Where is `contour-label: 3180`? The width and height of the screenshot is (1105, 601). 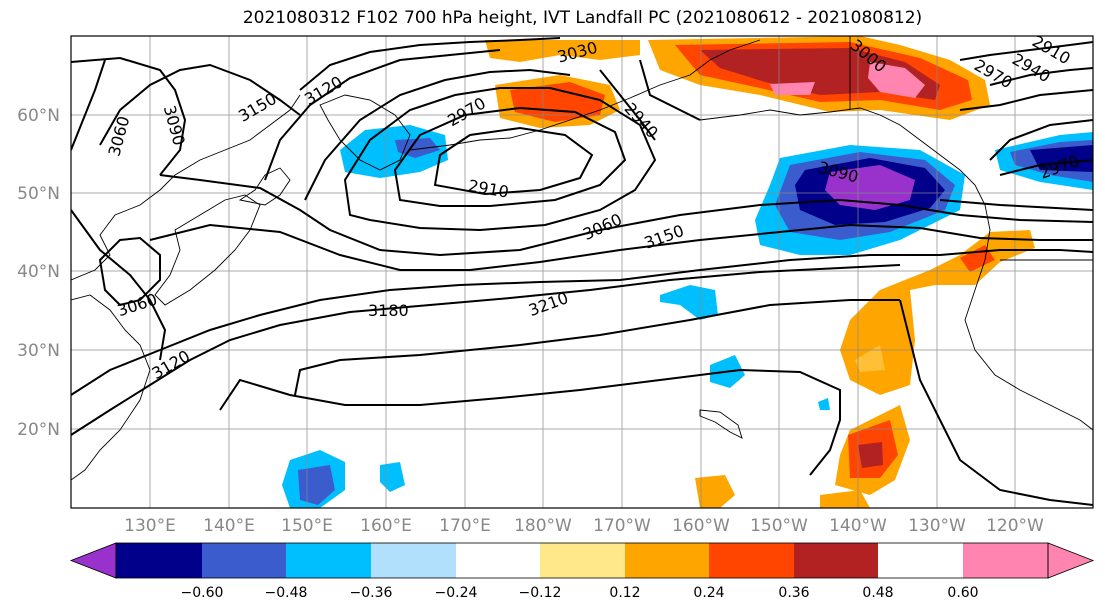
contour-label: 3180 is located at coordinates (388, 310).